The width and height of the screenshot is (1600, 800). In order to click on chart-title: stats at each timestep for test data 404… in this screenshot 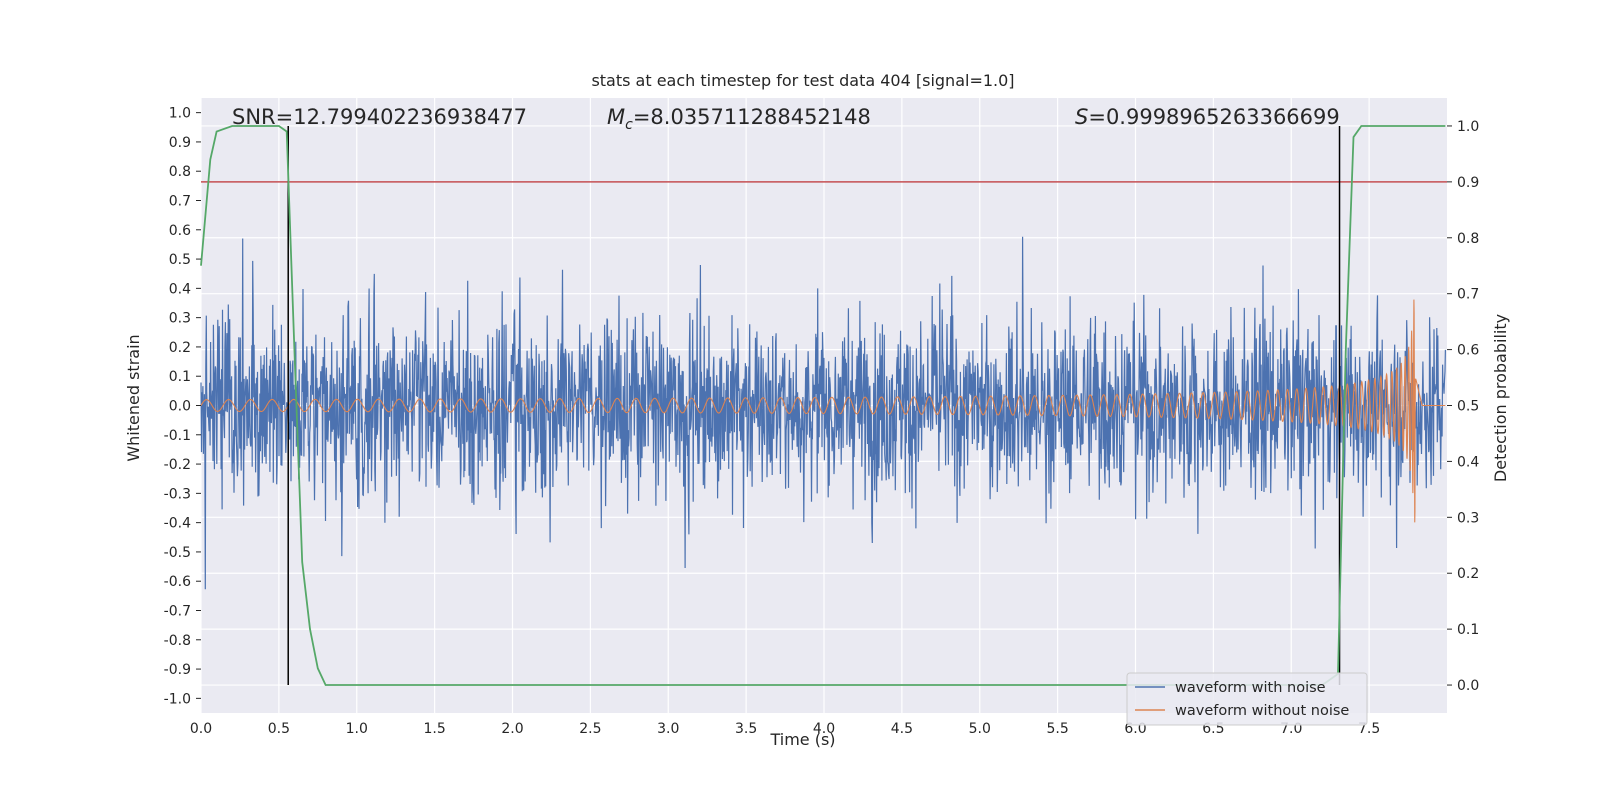, I will do `click(802, 80)`.